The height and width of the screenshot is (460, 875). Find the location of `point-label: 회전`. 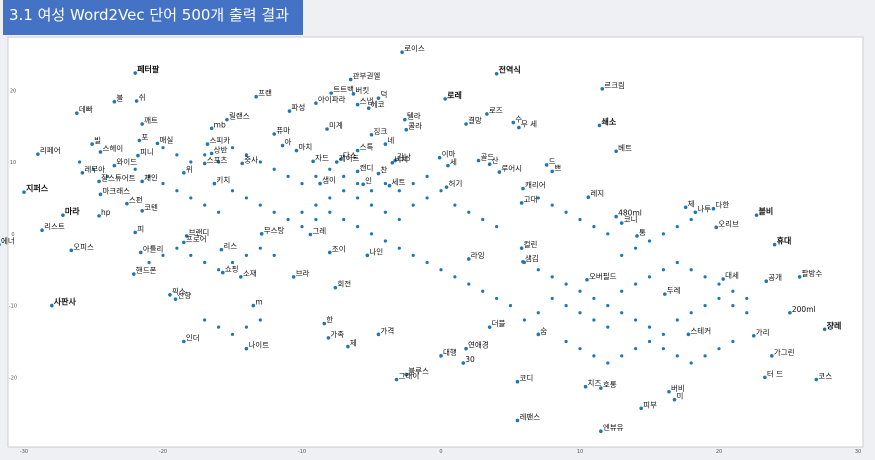

point-label: 회전 is located at coordinates (344, 284).